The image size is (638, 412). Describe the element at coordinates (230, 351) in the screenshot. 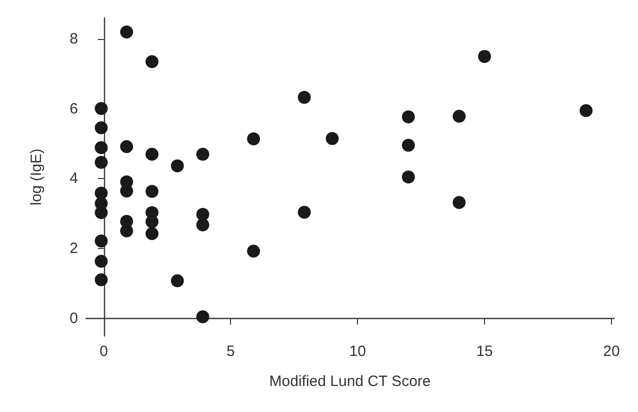

I see `x-tick-label: 5` at that location.